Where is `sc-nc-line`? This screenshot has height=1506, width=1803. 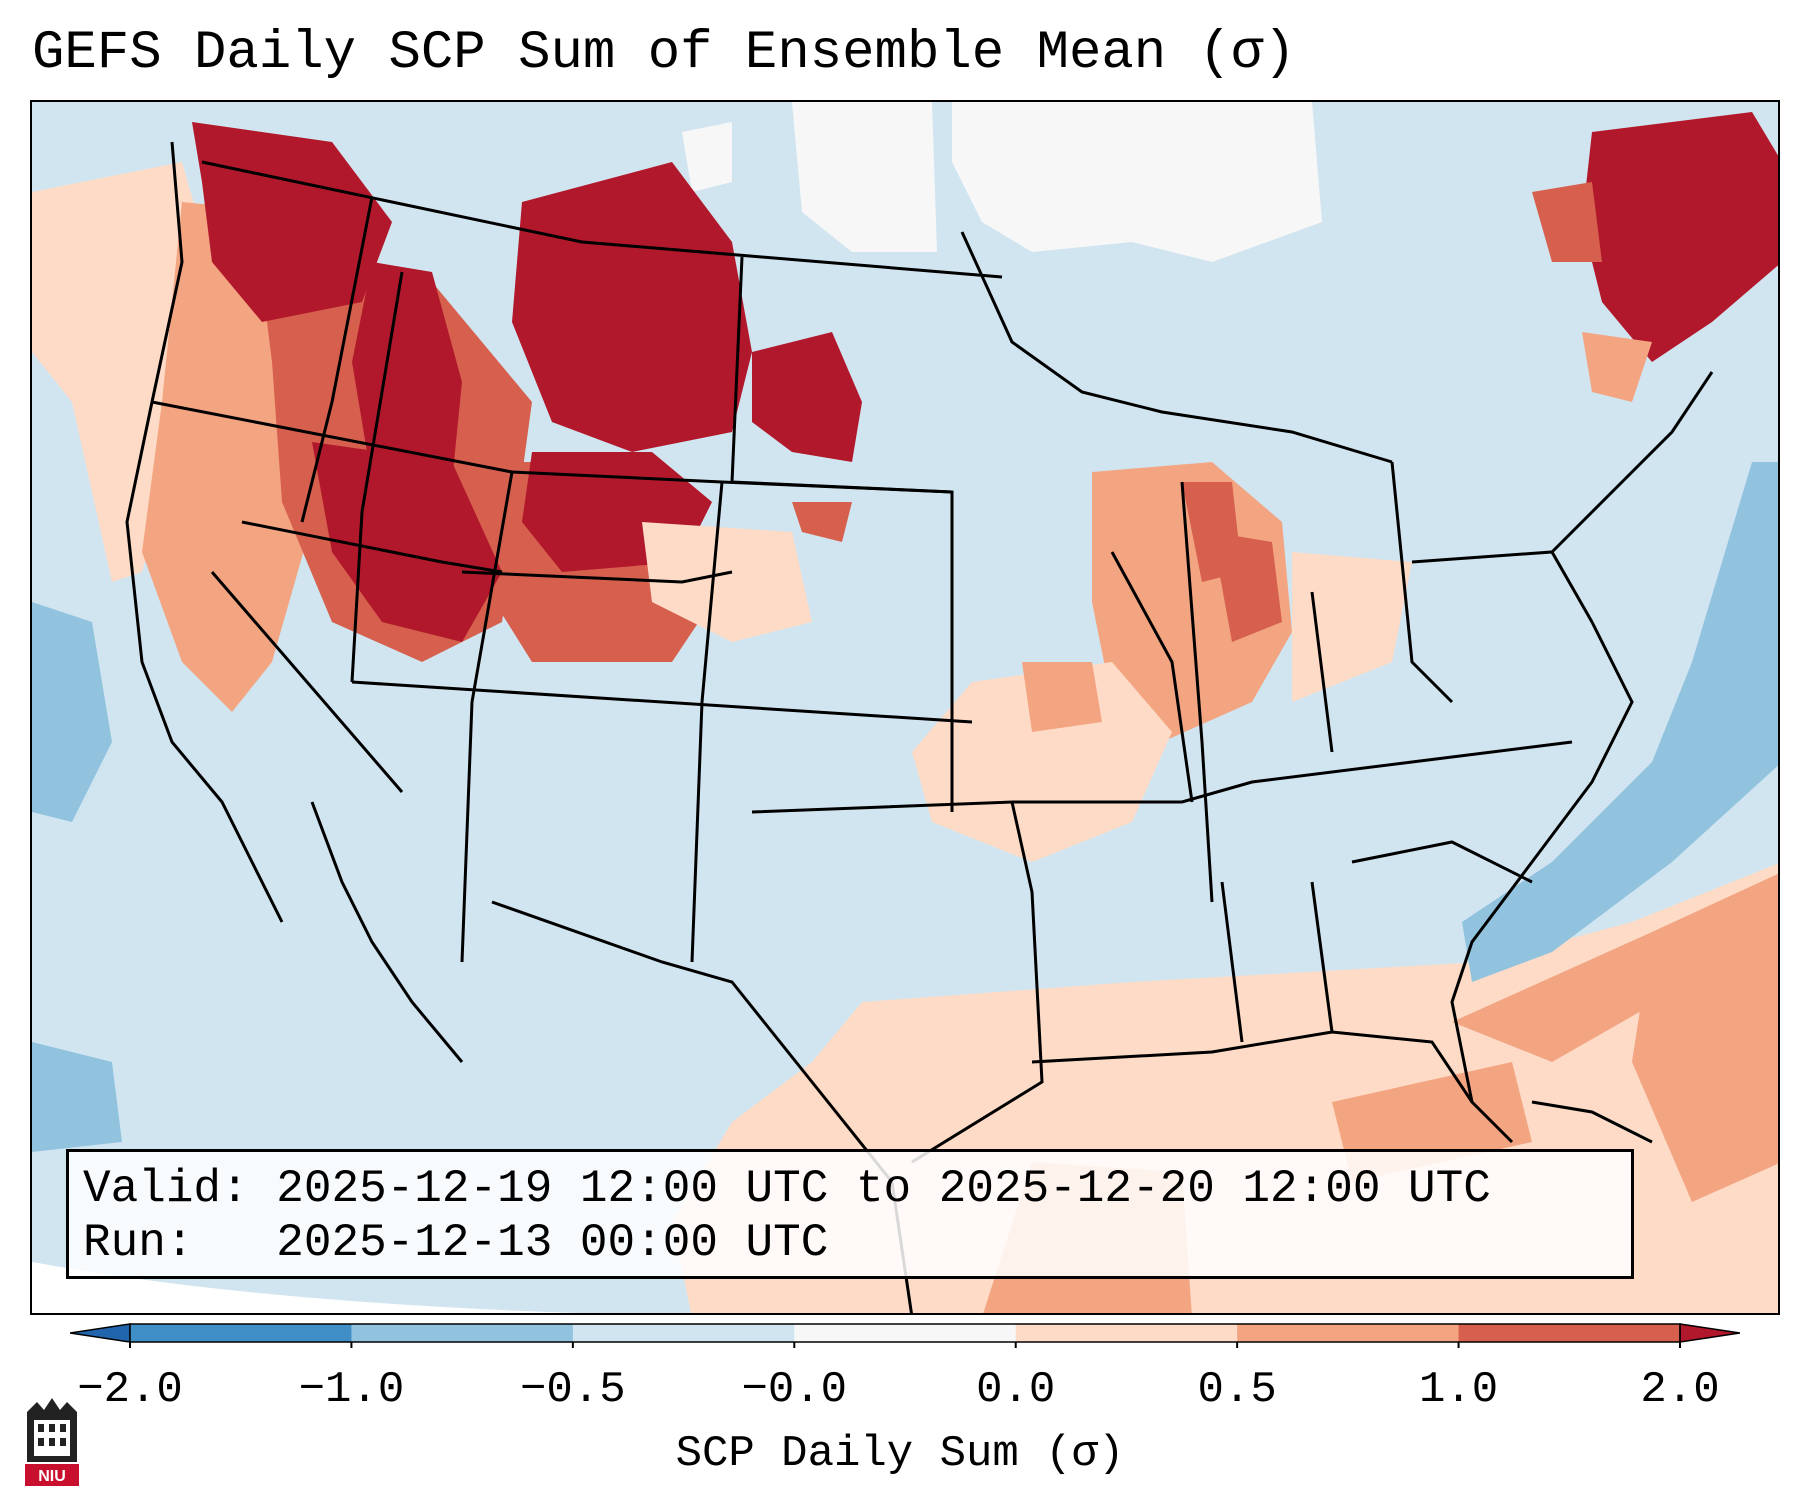
sc-nc-line is located at coordinates (1442, 862).